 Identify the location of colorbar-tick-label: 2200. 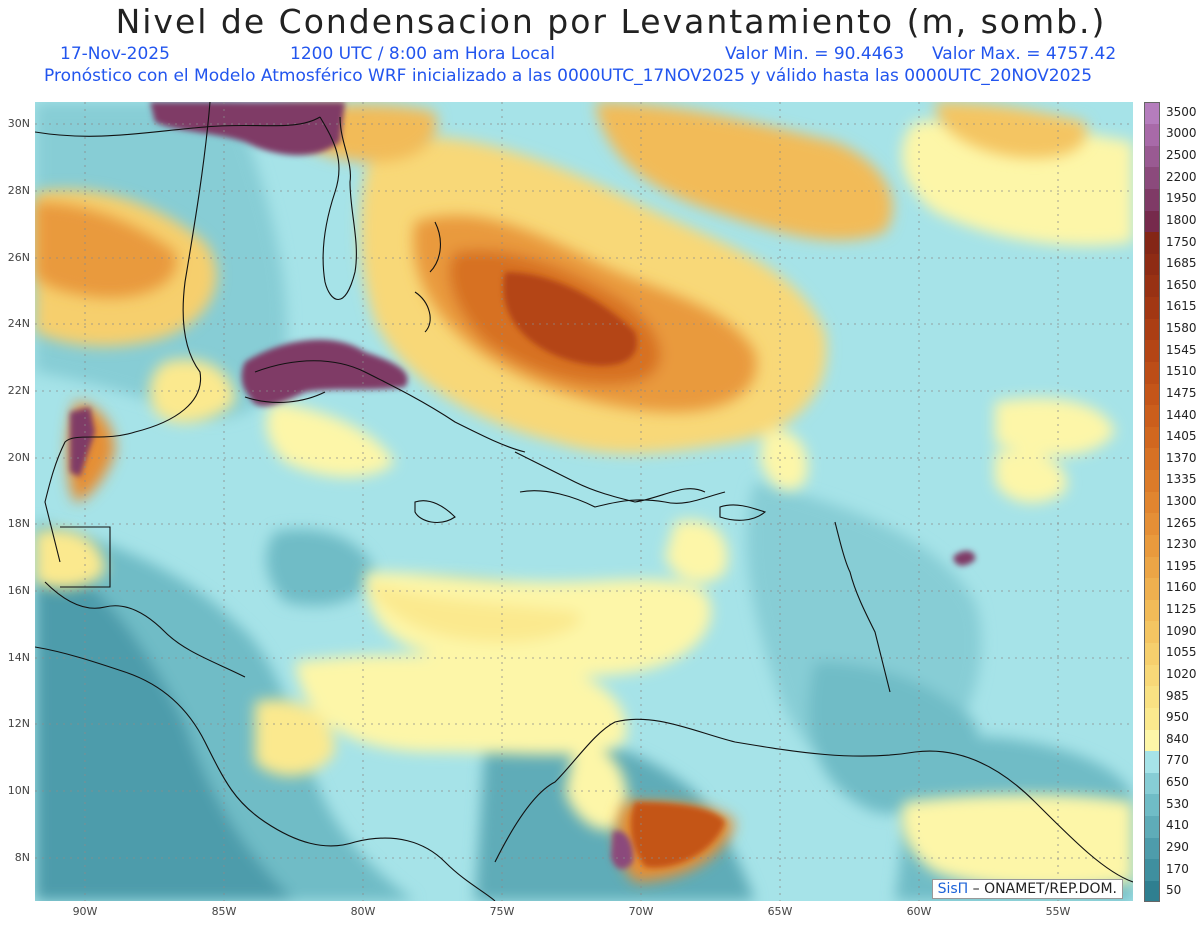
(1181, 176).